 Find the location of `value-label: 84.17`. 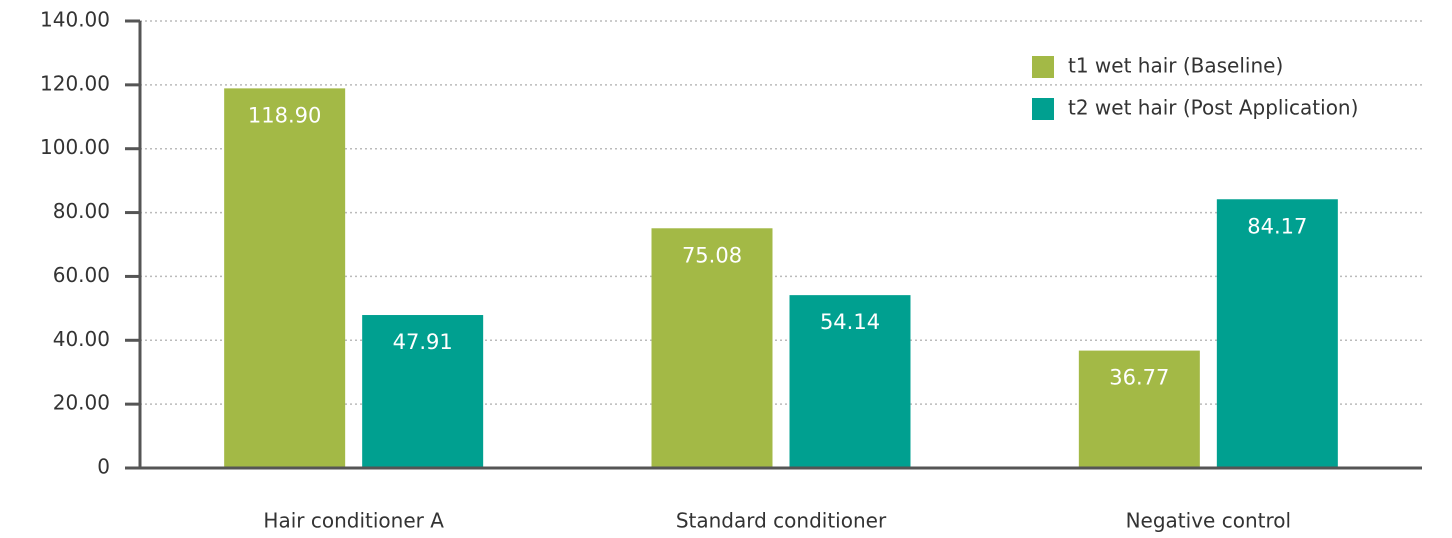

value-label: 84.17 is located at coordinates (1277, 226).